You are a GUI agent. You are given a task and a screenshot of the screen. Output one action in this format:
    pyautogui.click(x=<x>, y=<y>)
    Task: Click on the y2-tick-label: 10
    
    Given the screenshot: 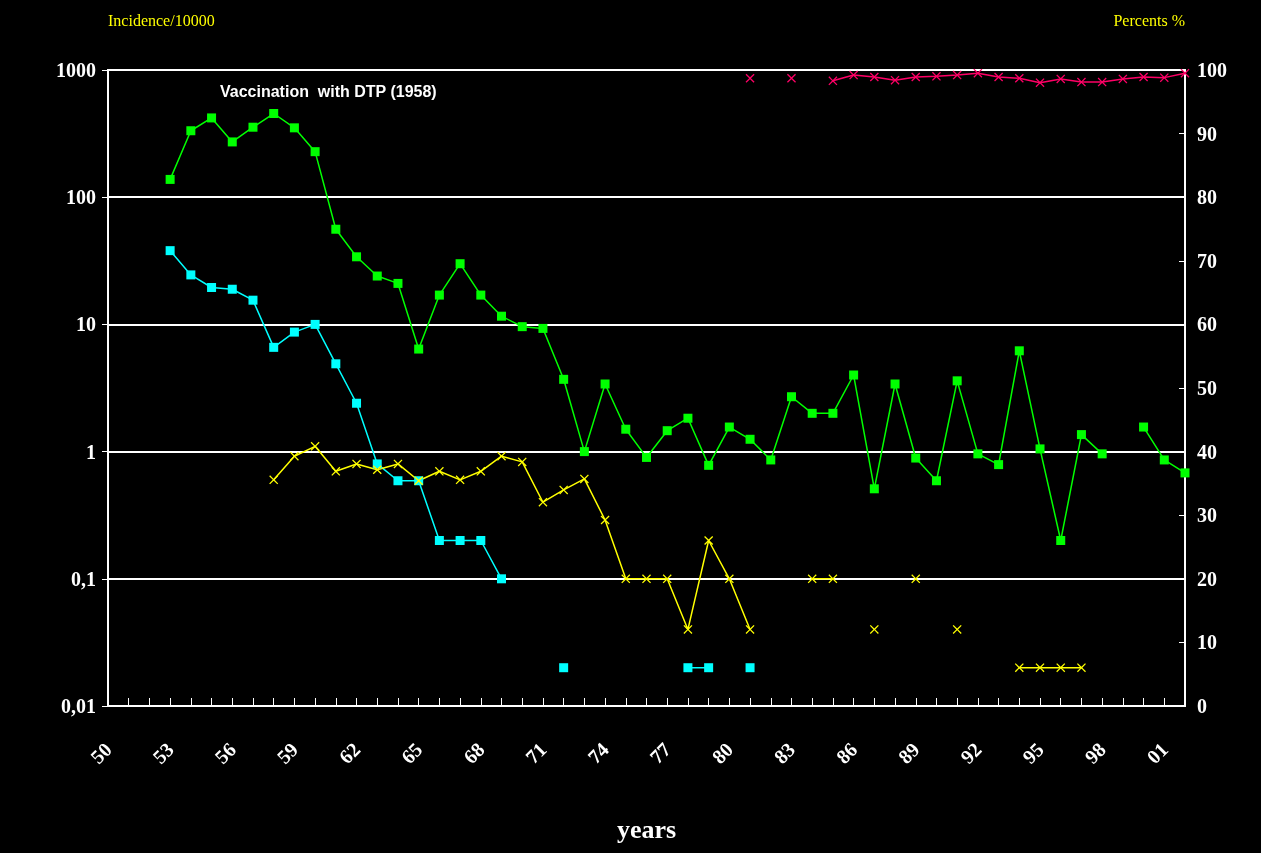 What is the action you would take?
    pyautogui.click(x=1207, y=642)
    